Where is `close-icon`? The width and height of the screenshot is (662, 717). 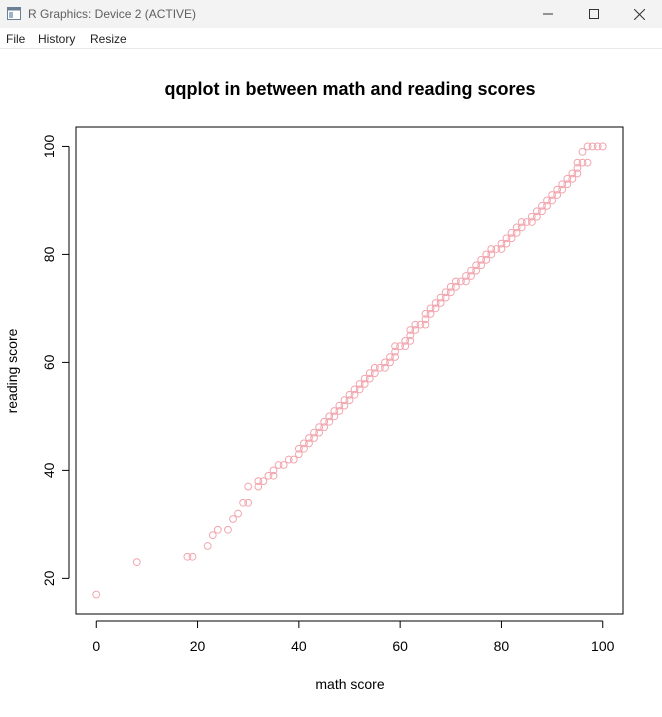 close-icon is located at coordinates (639, 14).